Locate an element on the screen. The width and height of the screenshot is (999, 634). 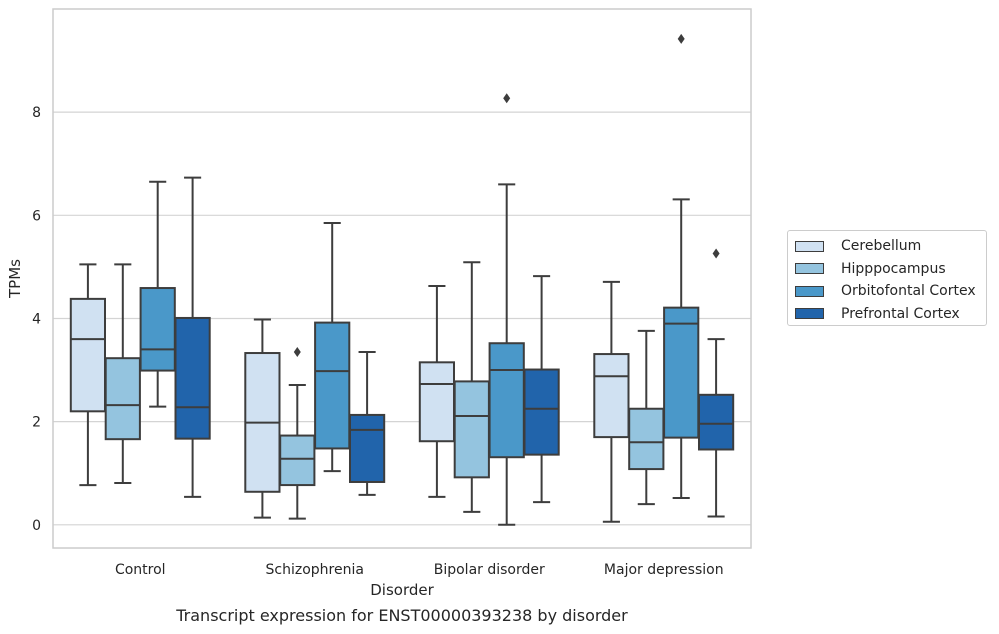
legend-label: Prefrontal Cortex is located at coordinates (900, 313).